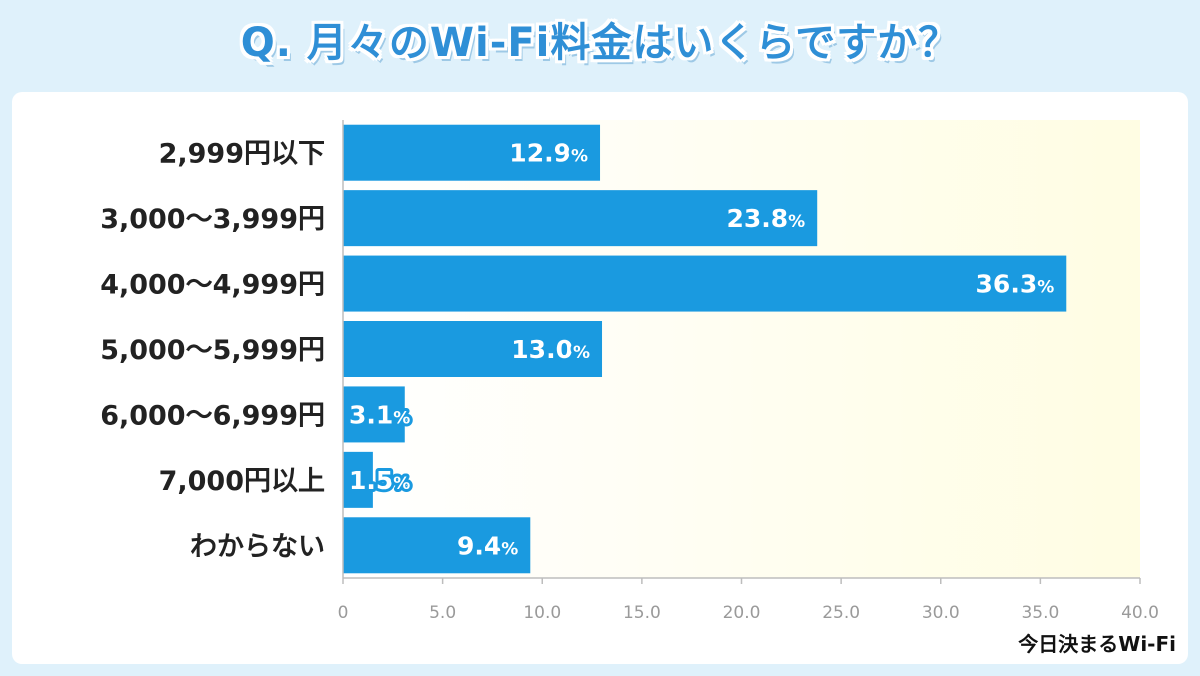  I want to click on data-label: 13.0%, so click(550, 349).